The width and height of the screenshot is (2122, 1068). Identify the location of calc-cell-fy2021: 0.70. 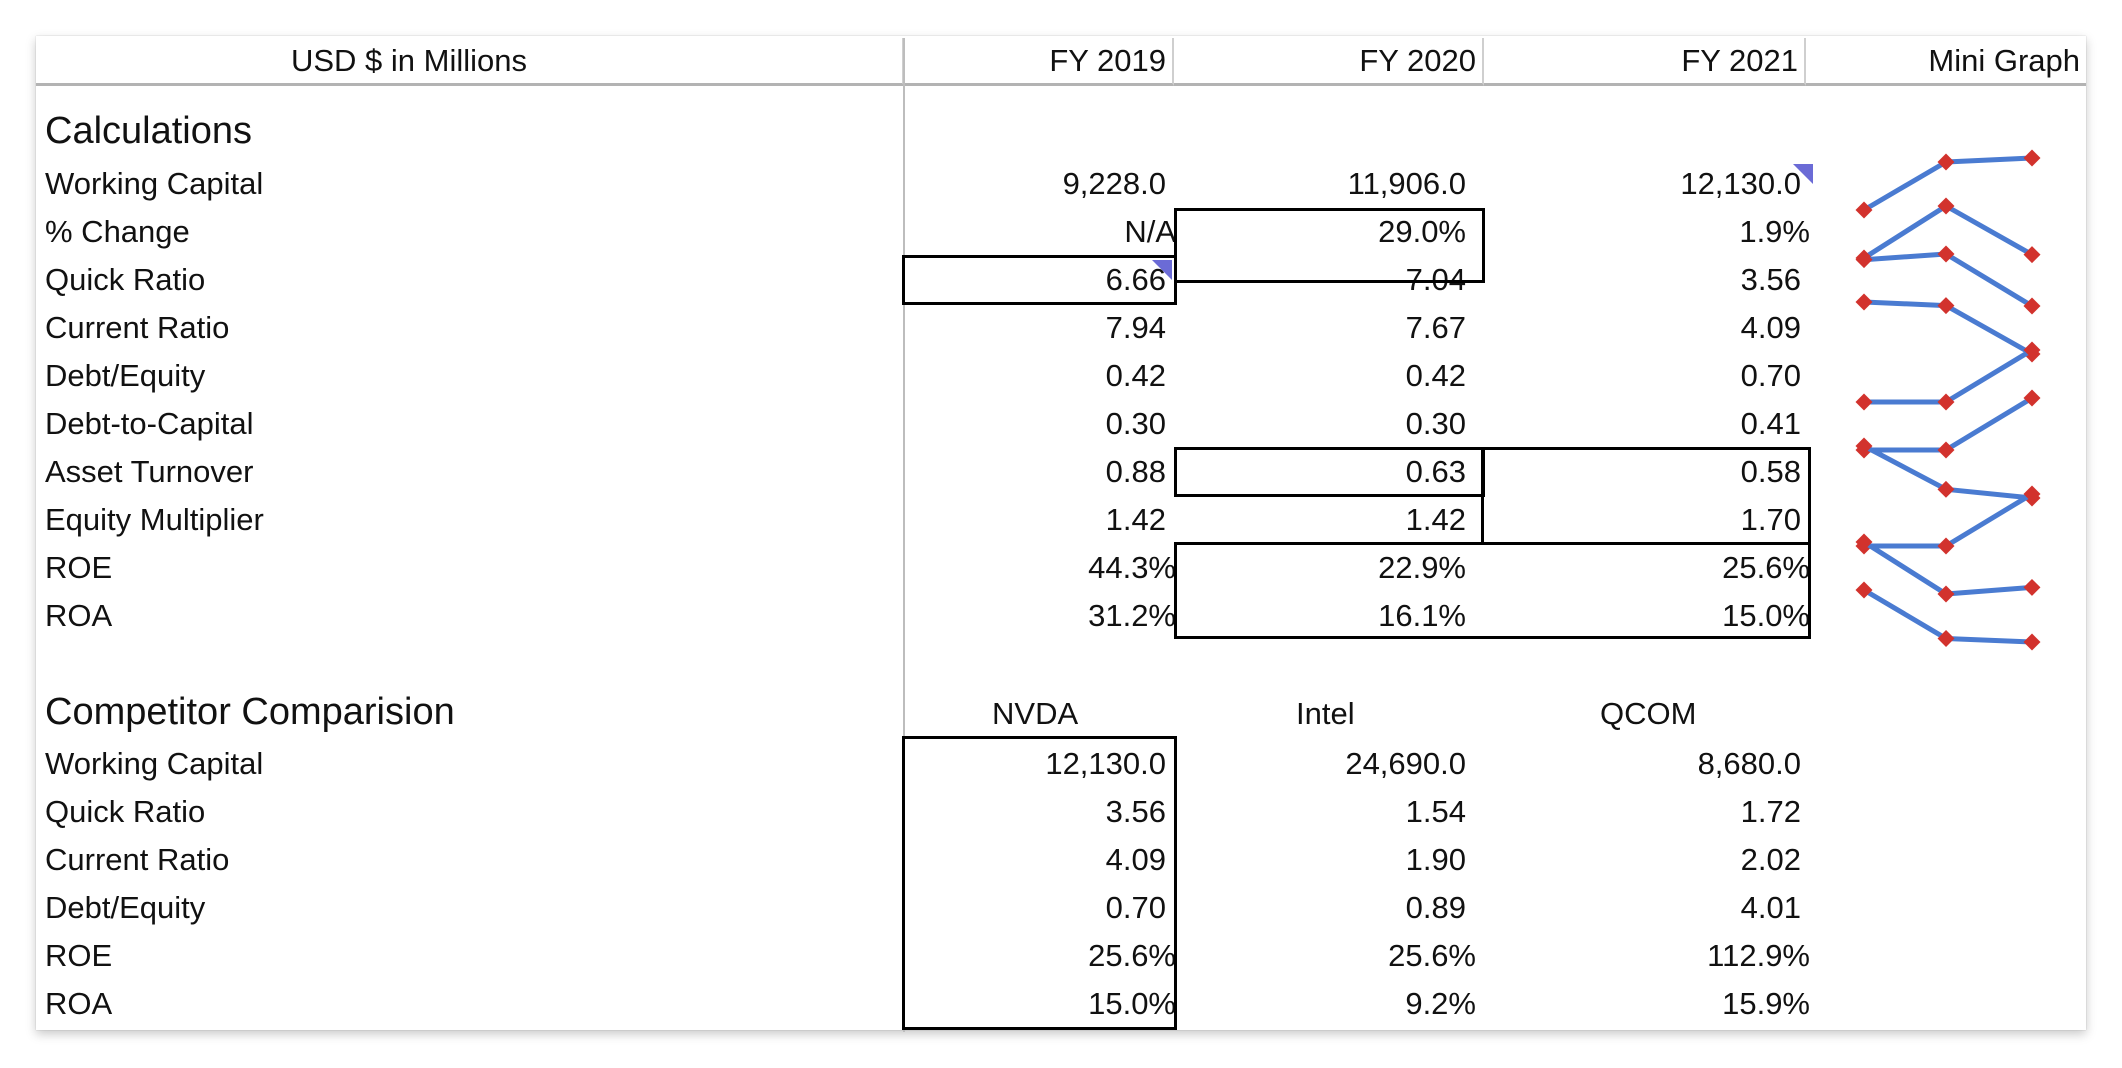
(1770, 375).